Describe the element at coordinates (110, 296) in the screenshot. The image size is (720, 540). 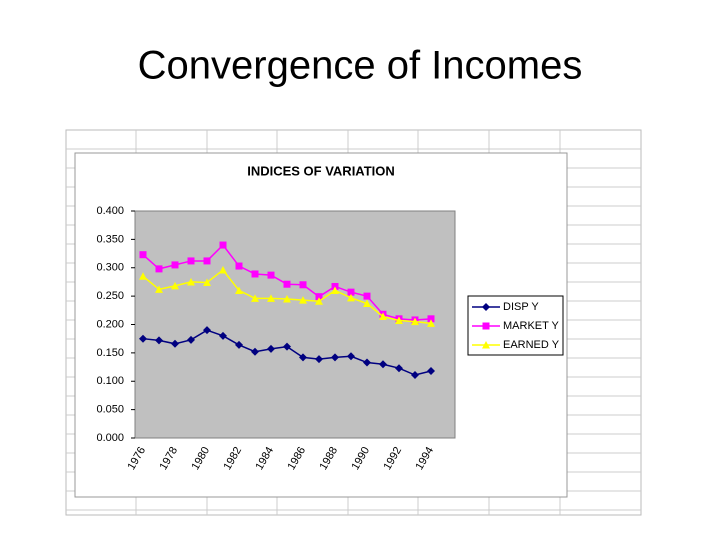
I see `y-tick-label: 0.250` at that location.